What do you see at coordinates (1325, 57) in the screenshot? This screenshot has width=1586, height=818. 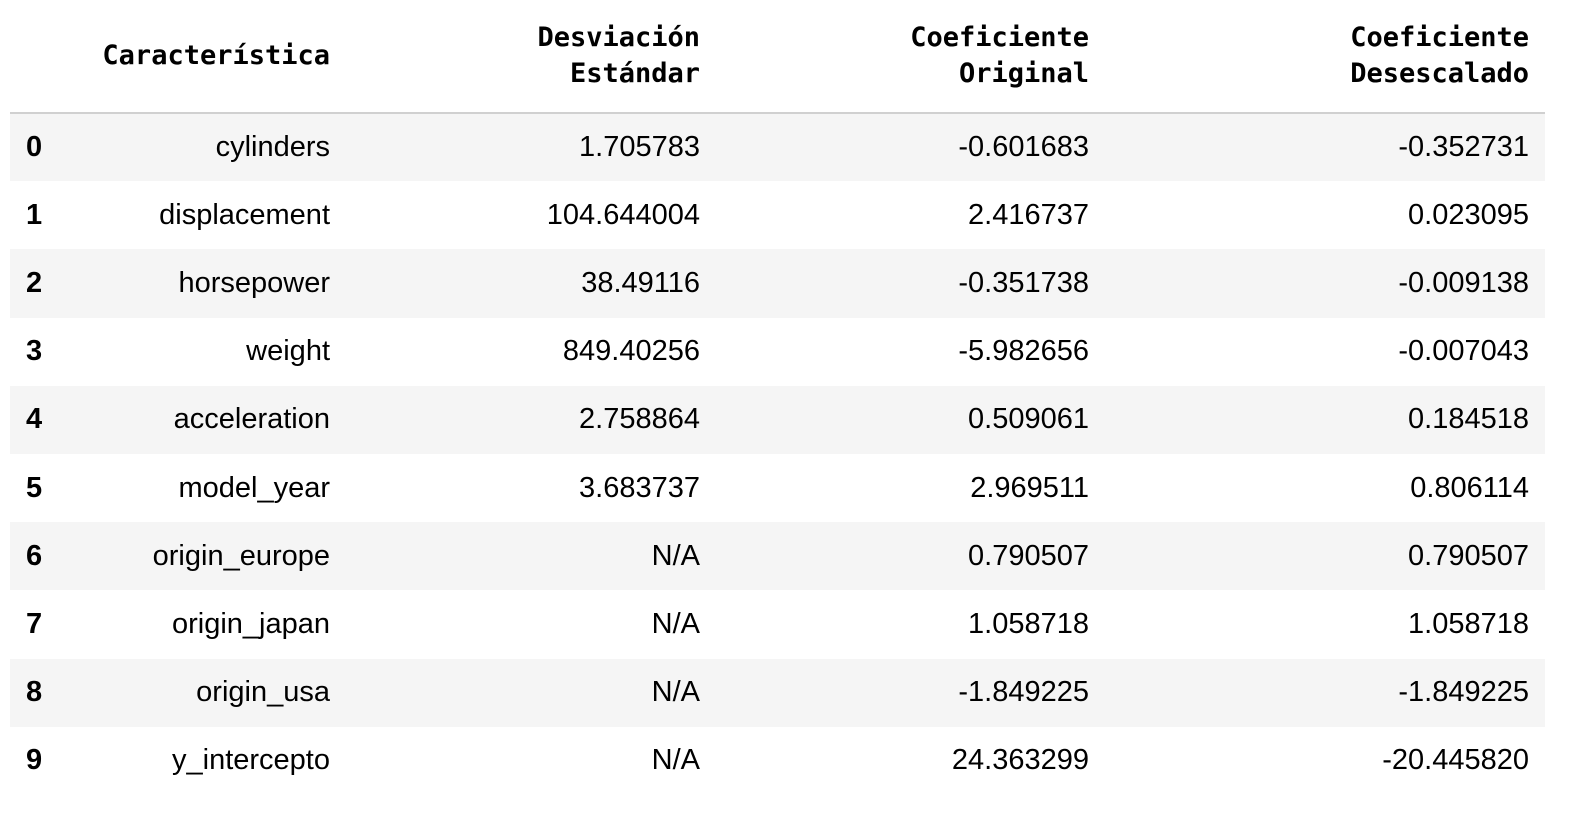 I see `header-coeficiente-desescalado: Coeficiente Desescalado` at bounding box center [1325, 57].